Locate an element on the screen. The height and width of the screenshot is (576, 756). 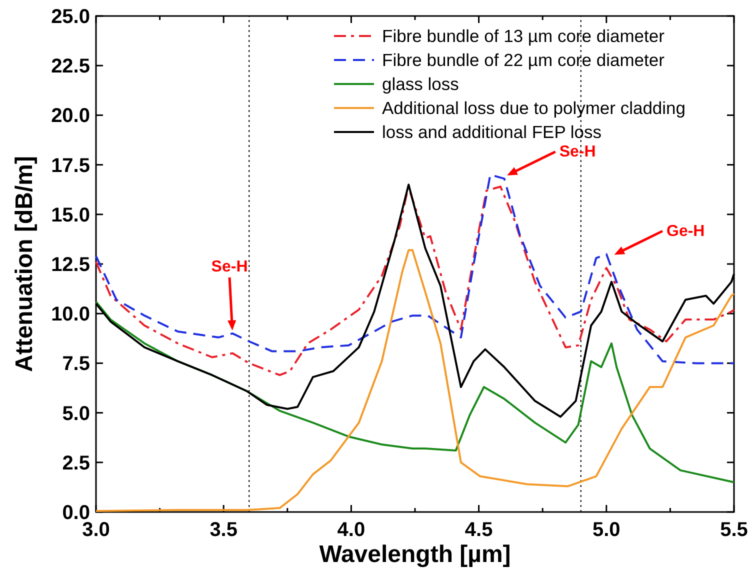
x-tick-label: 3.5 is located at coordinates (224, 530).